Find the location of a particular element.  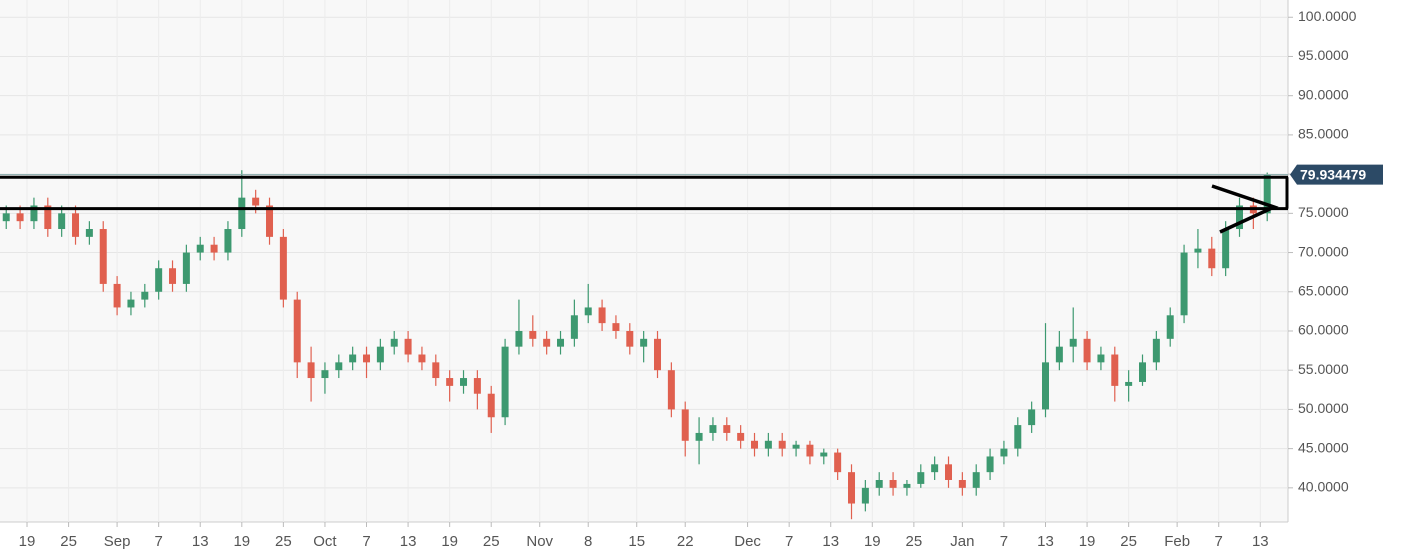

price-tag is located at coordinates (1336, 174).